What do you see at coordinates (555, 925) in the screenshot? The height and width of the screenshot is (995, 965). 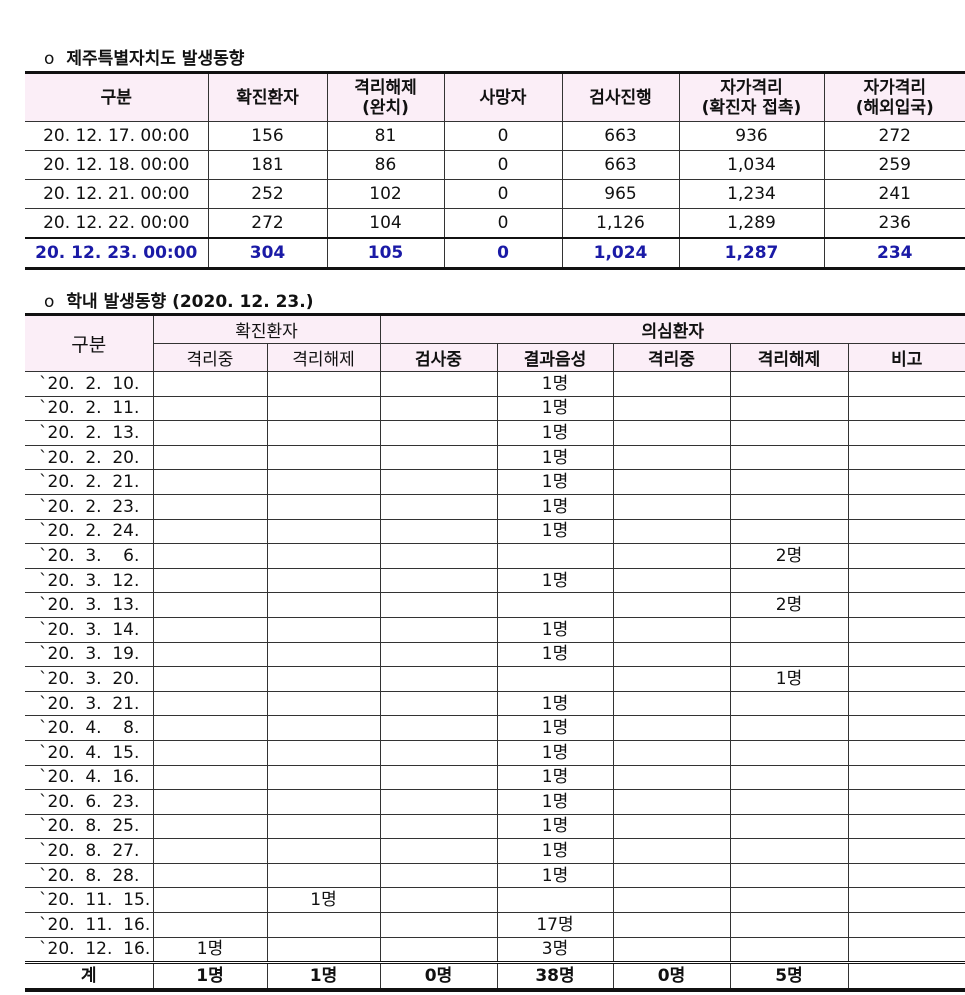 I see `table-cell: 17명` at bounding box center [555, 925].